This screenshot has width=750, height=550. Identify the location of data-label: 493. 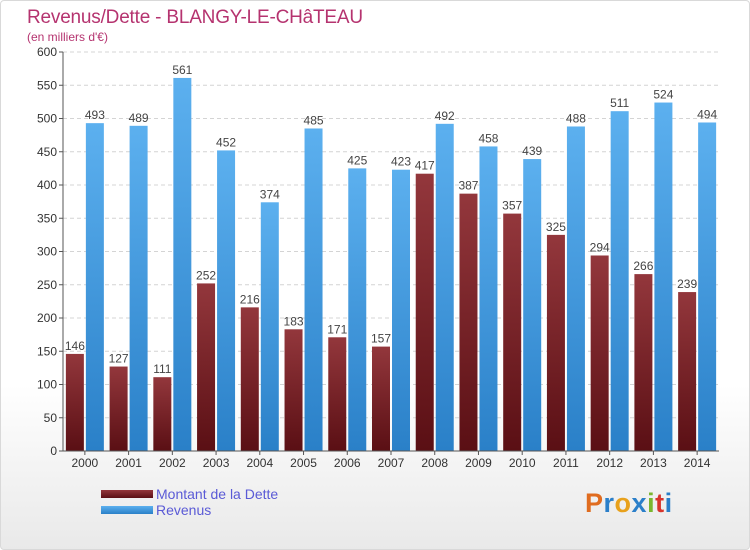
(95, 115).